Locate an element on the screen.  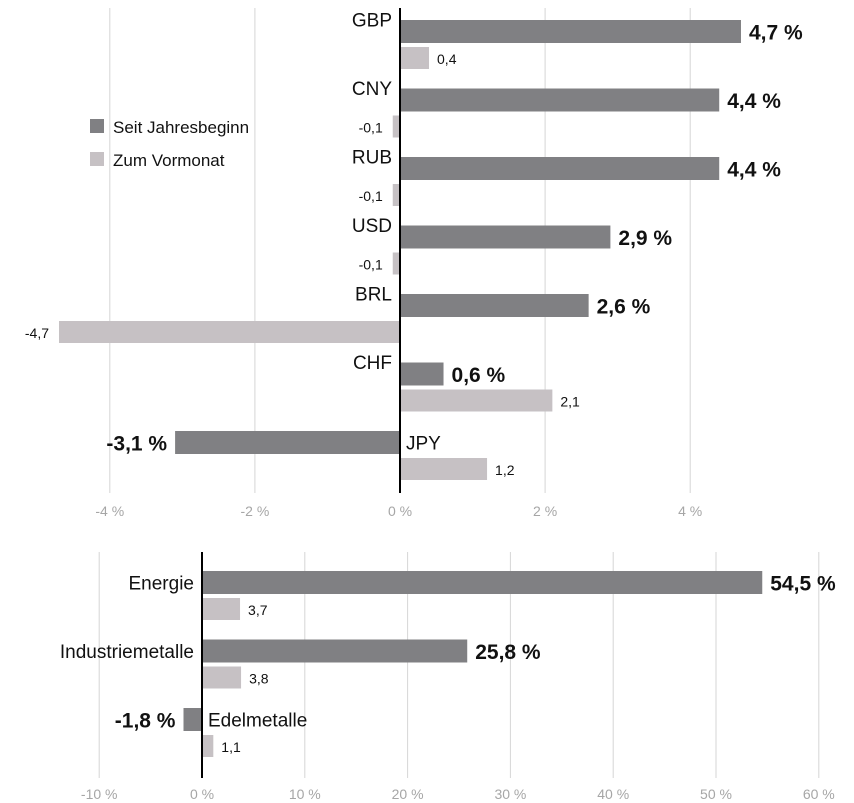
legend-label-seit-jahresbeginn: Seit Jahresbeginn is located at coordinates (181, 127).